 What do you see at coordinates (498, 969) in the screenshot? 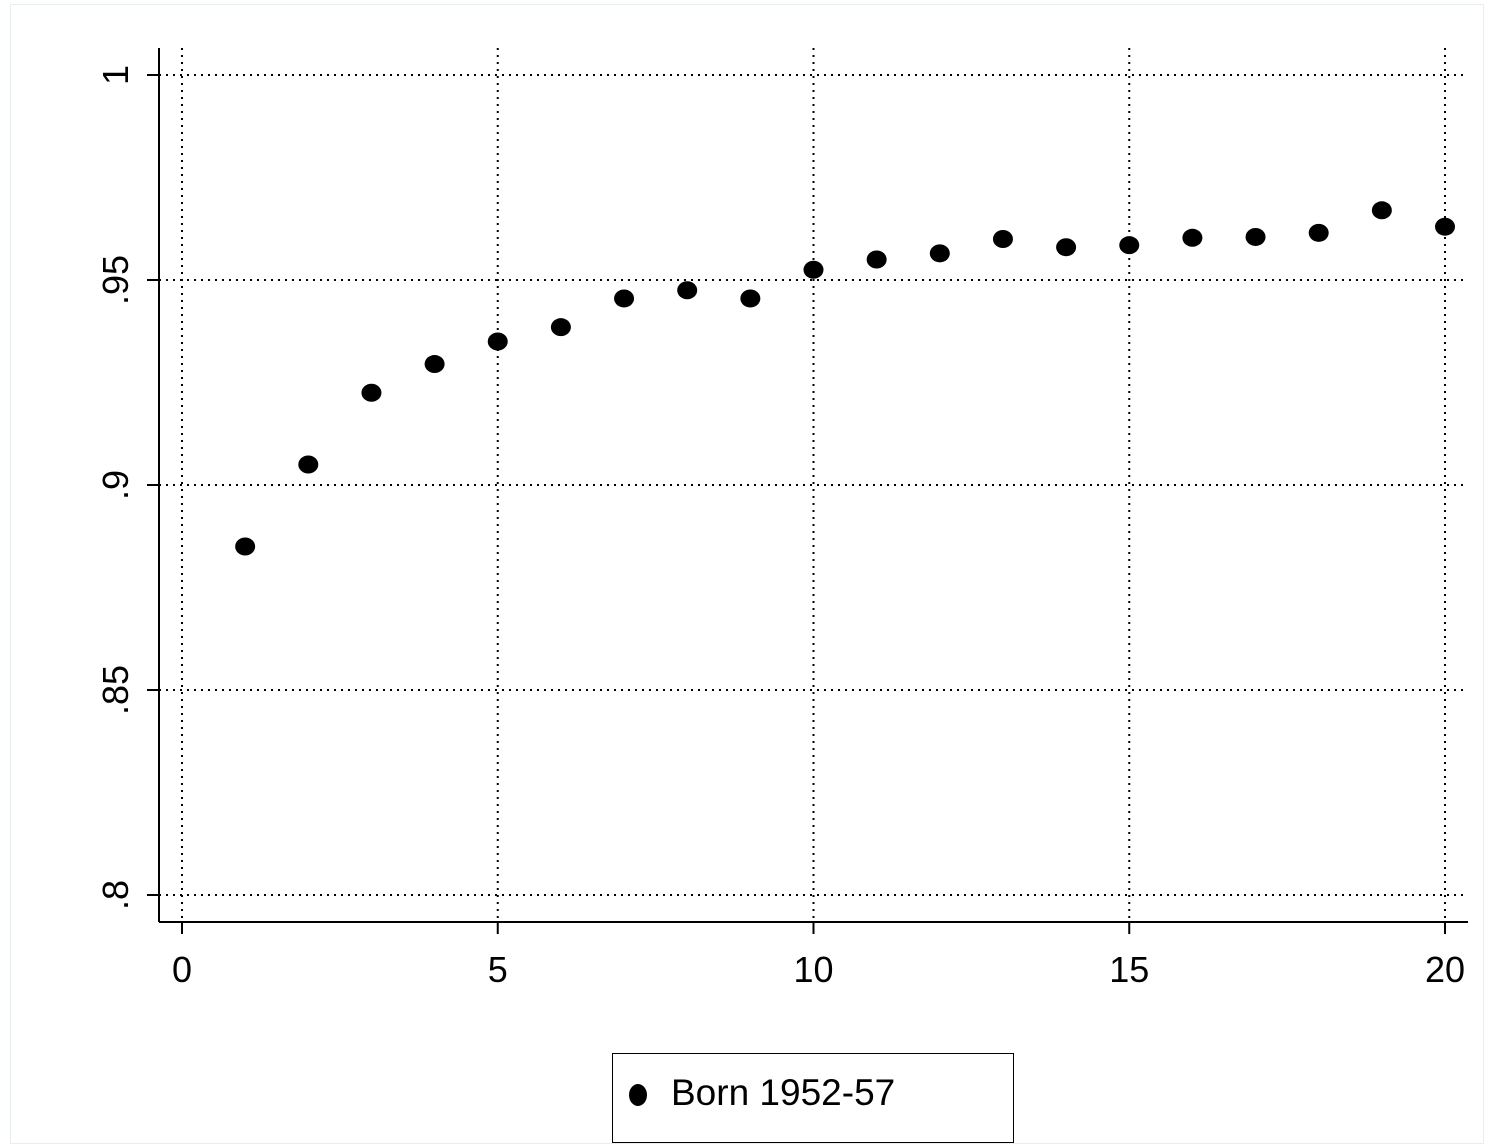
I see `x-tick-label: 5` at bounding box center [498, 969].